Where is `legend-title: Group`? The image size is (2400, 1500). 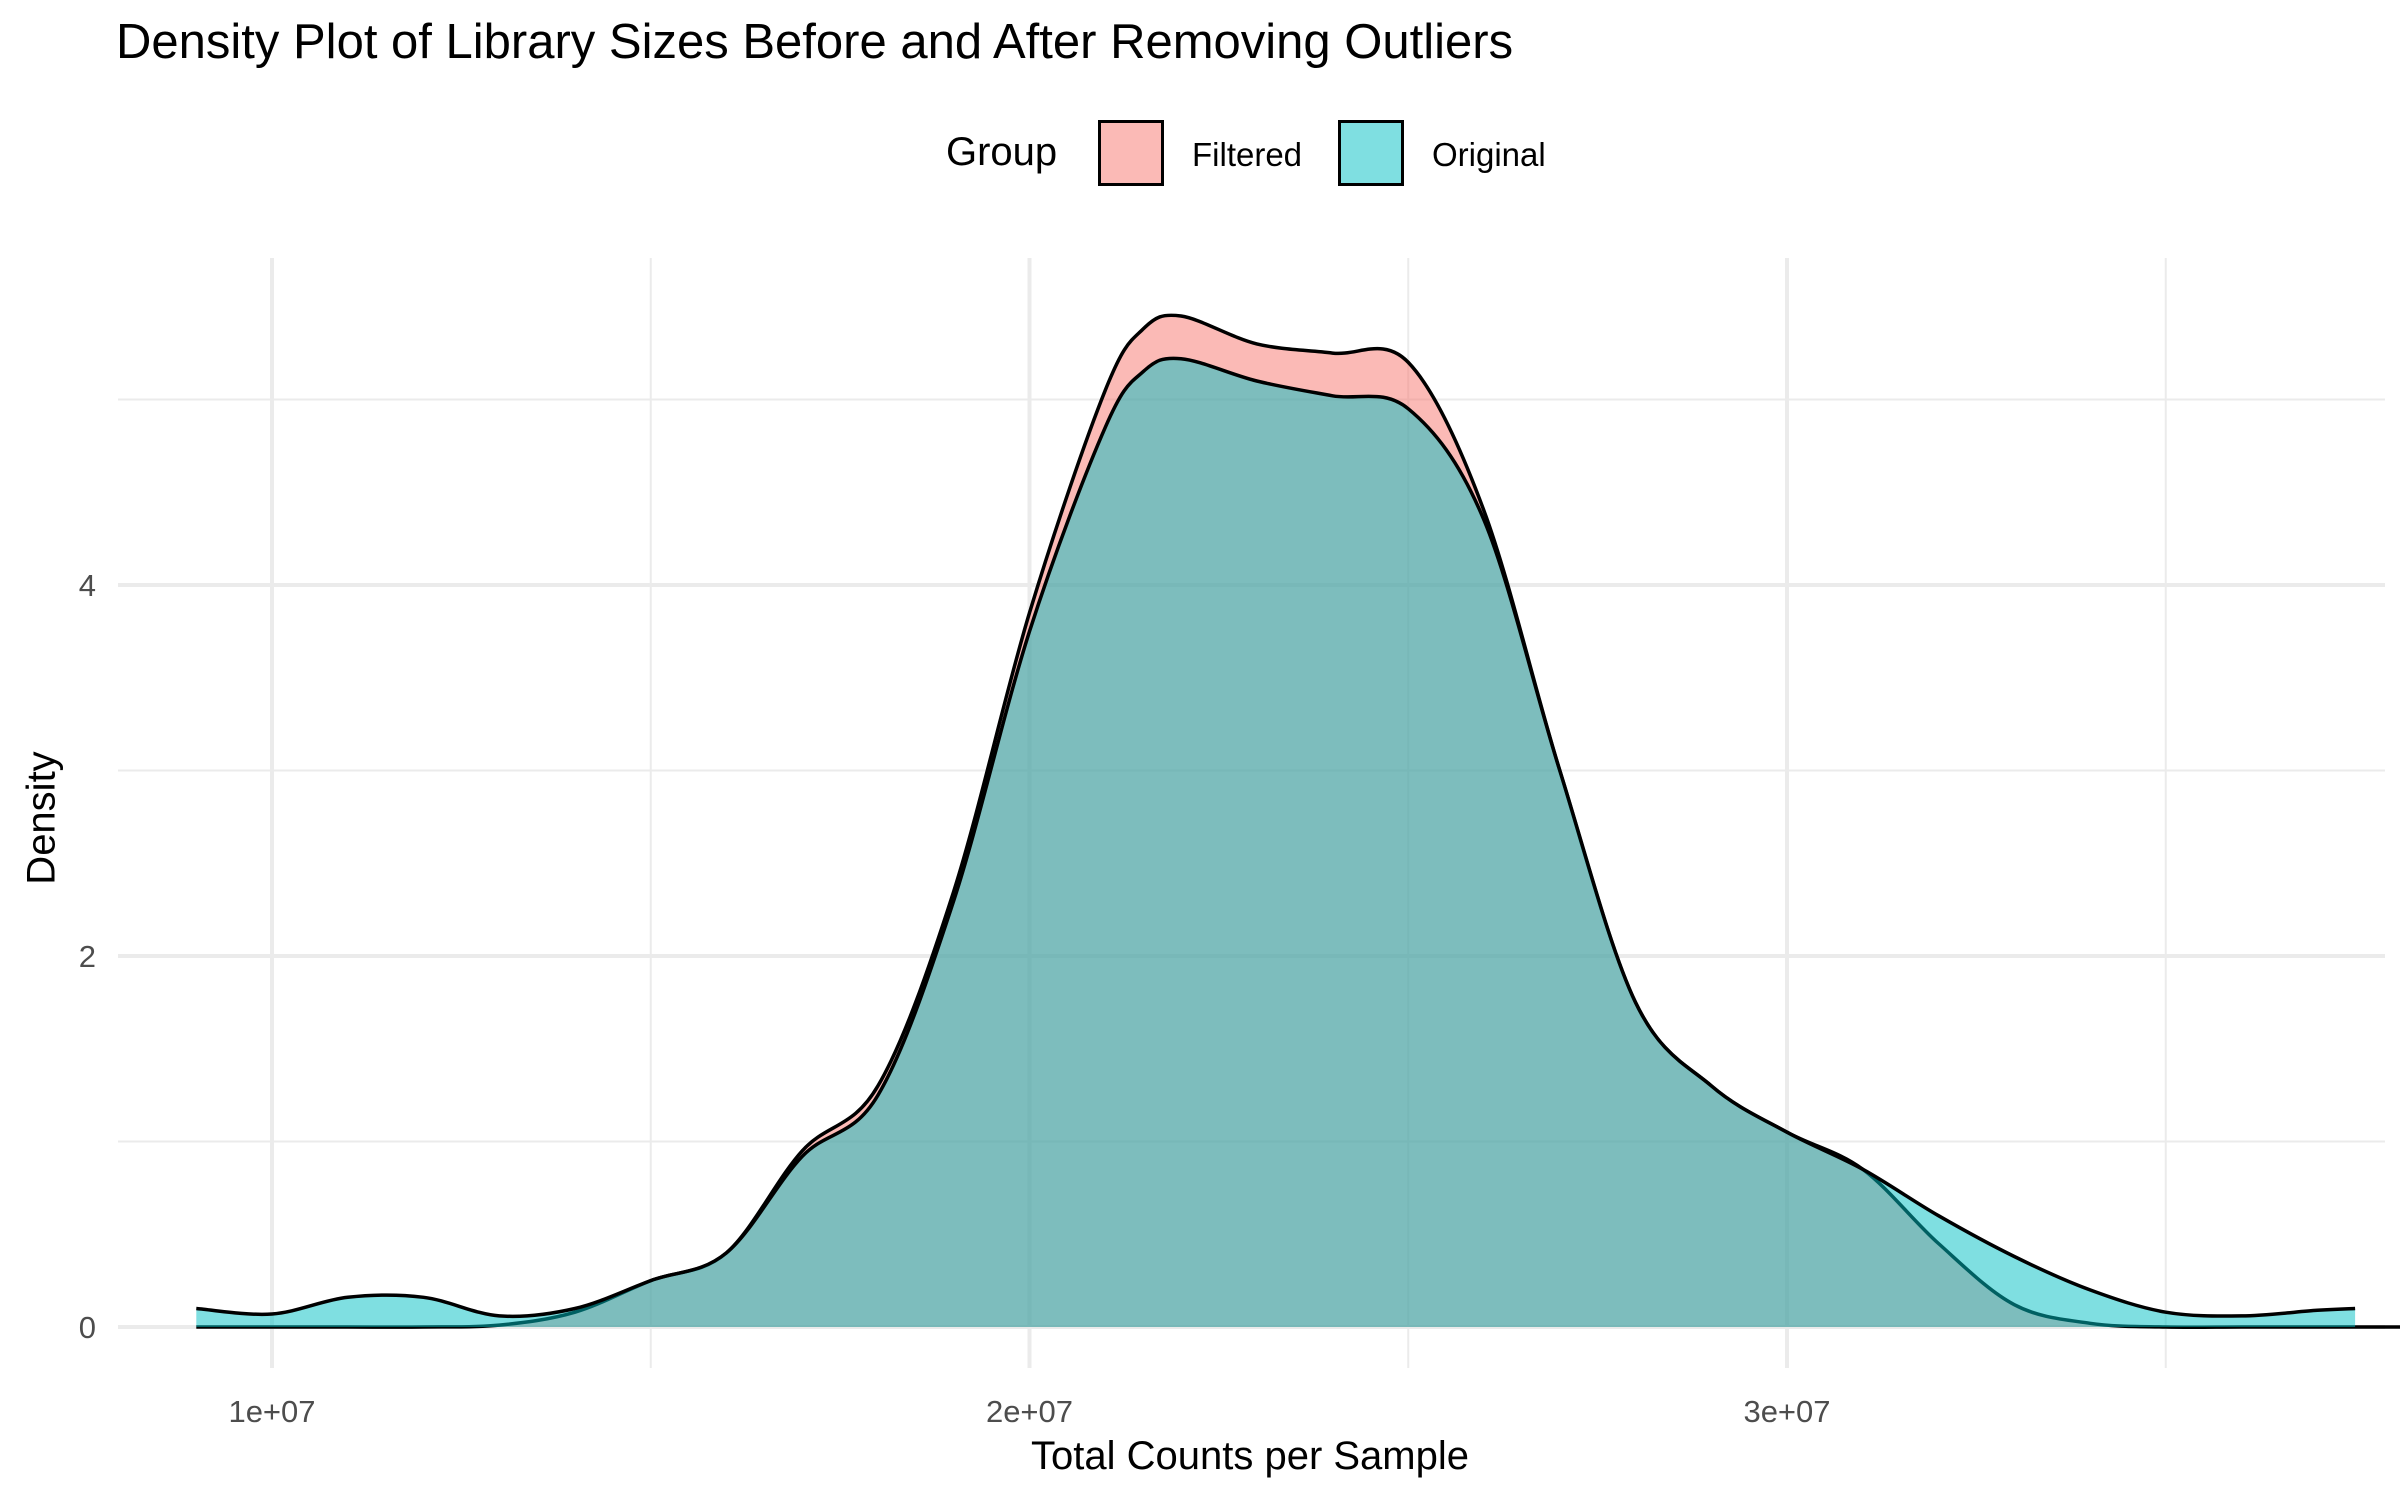
legend-title: Group is located at coordinates (1002, 152).